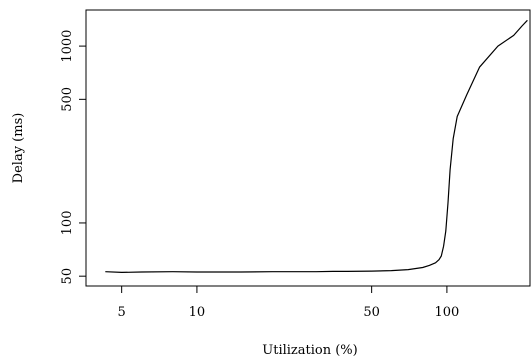  I want to click on y-tick-label: 1000, so click(67, 46).